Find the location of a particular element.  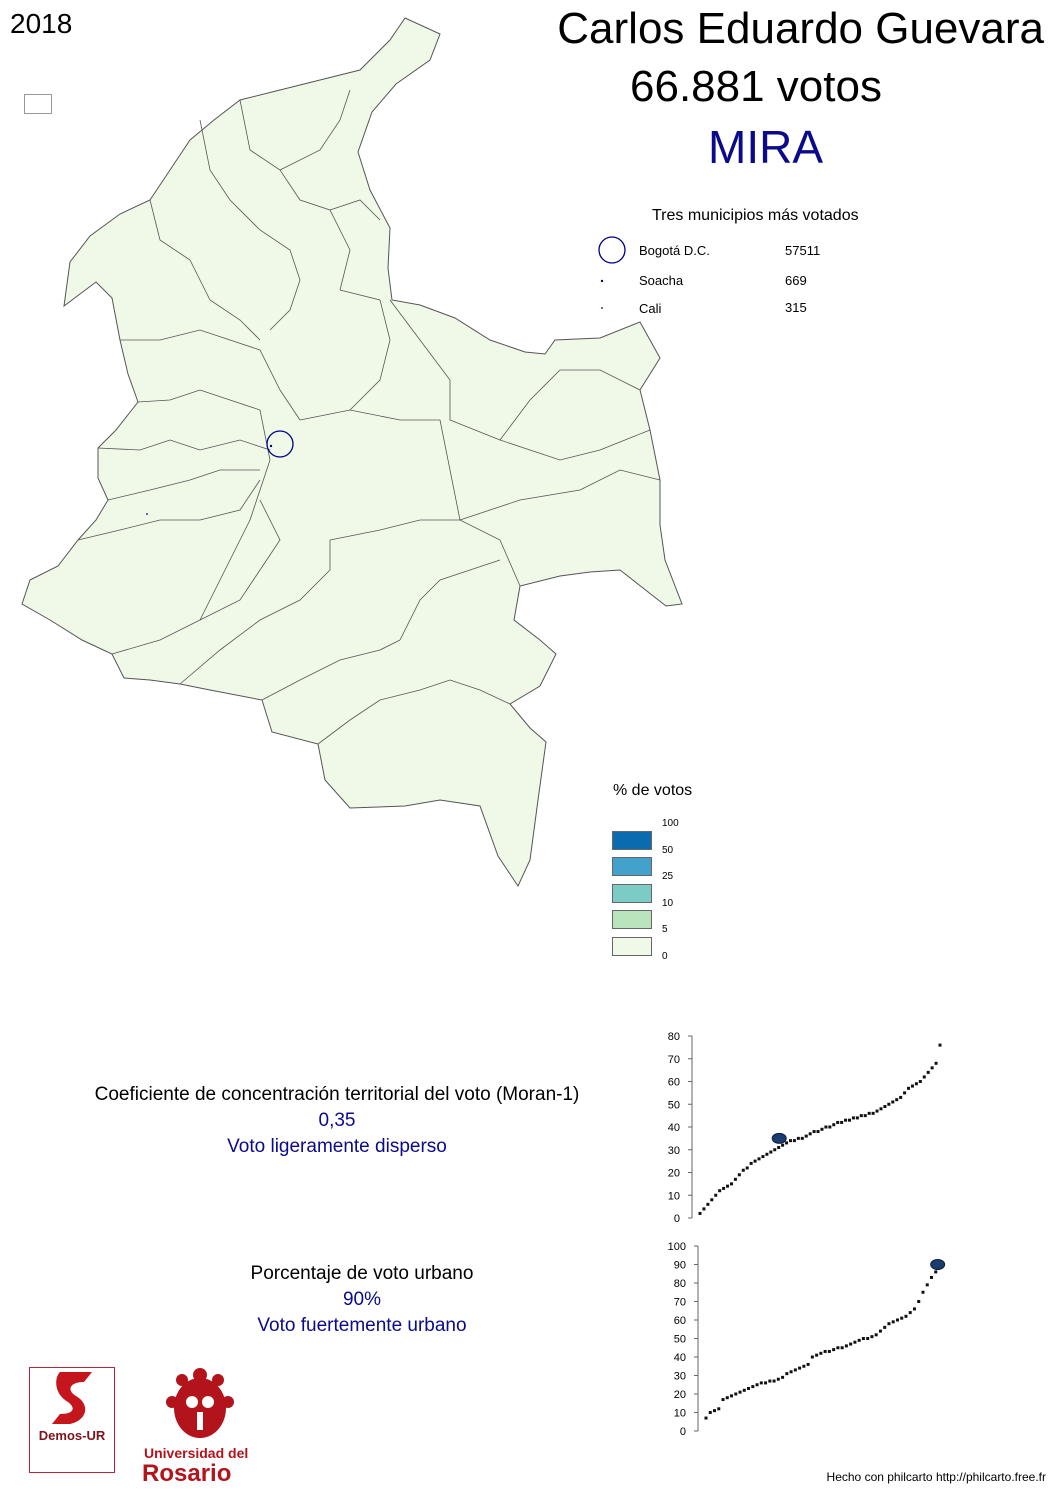

y-tick-label: 0 is located at coordinates (677, 1219).